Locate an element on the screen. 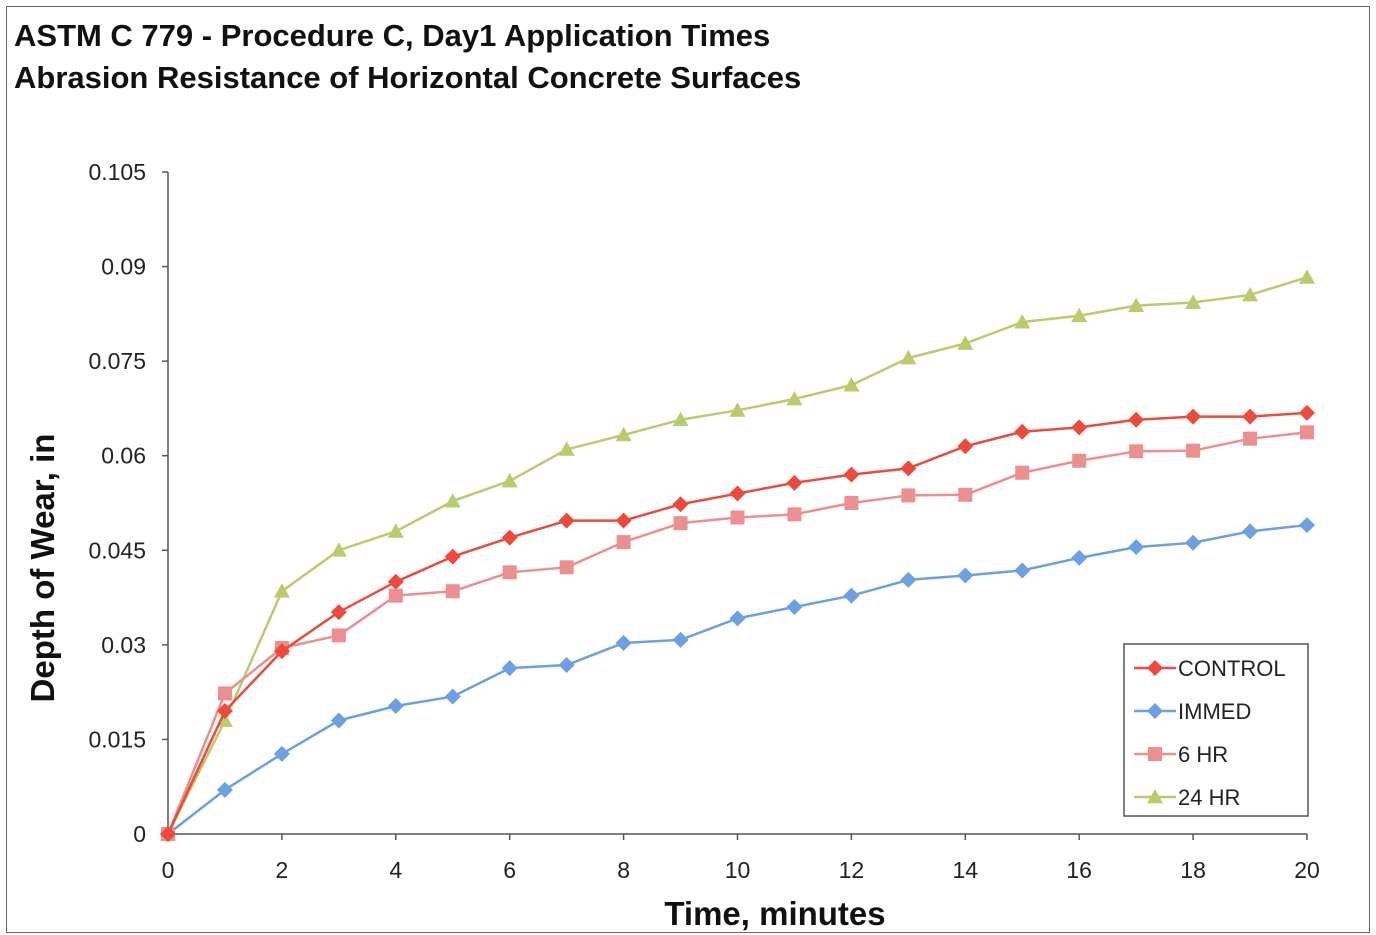  x-tick-label: 0 is located at coordinates (168, 870).